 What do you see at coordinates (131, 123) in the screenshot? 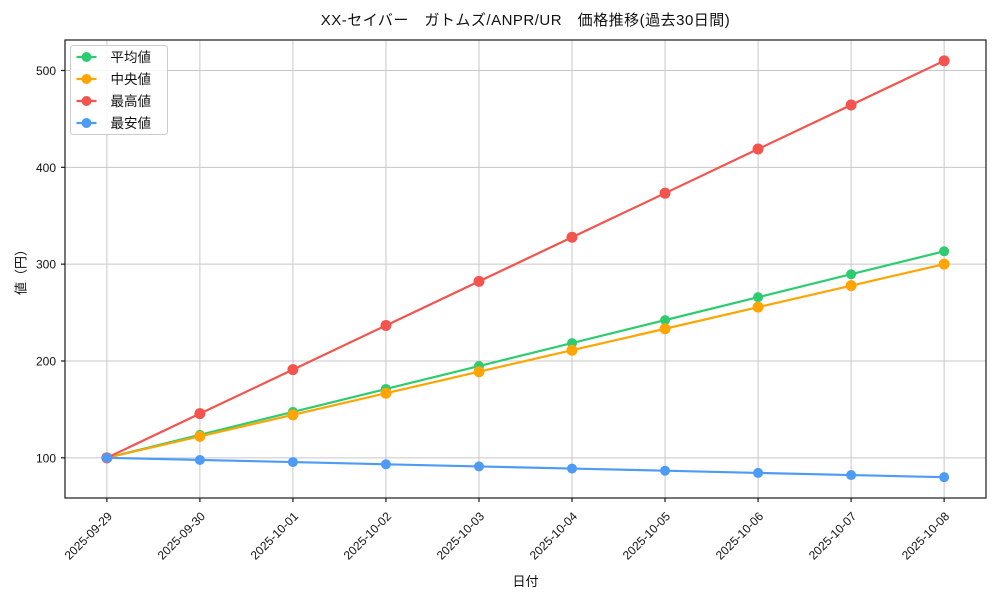
I see `legend-label-min: 最安値` at bounding box center [131, 123].